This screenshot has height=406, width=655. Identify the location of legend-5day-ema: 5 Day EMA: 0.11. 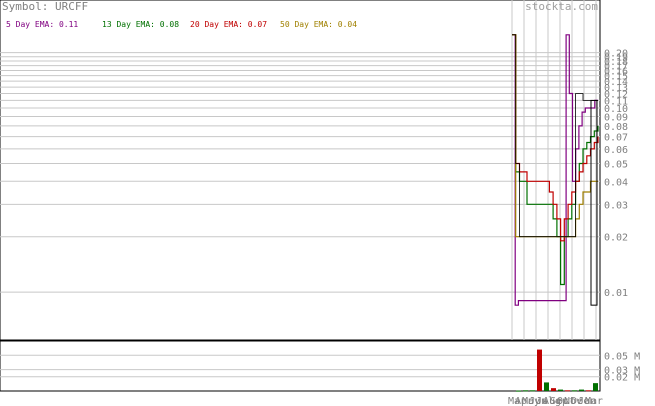
(42, 24).